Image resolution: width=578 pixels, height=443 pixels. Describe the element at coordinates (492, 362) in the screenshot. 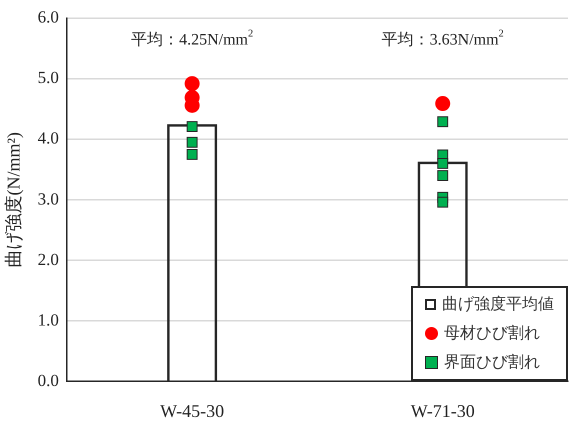

I see `legend-label: 界面ひび割れ` at that location.